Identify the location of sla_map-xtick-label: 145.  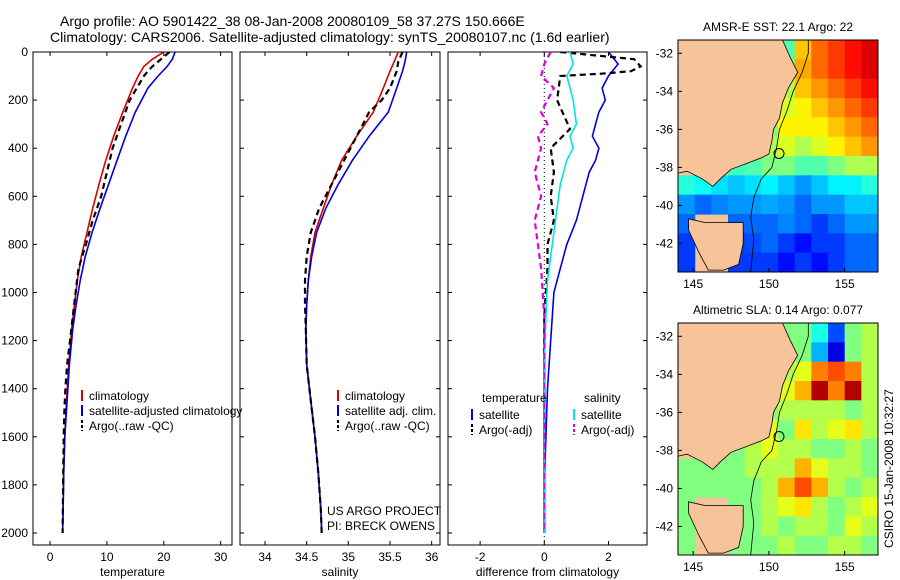
(693, 567).